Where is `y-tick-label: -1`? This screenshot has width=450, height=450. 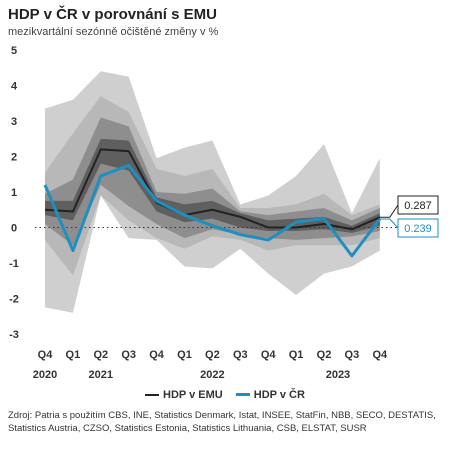
y-tick-label: -1 is located at coordinates (14, 264).